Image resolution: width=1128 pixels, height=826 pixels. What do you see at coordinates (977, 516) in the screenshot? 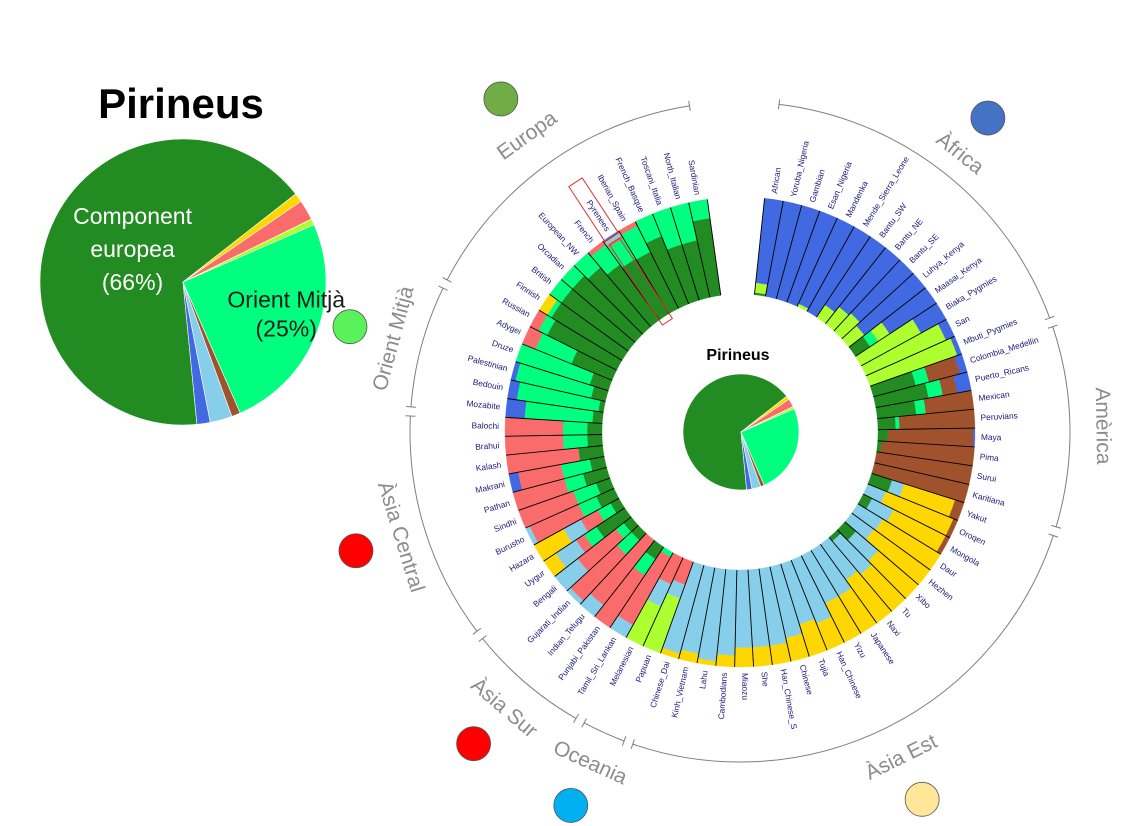
I see `pop-label-yakut: Yakut` at bounding box center [977, 516].